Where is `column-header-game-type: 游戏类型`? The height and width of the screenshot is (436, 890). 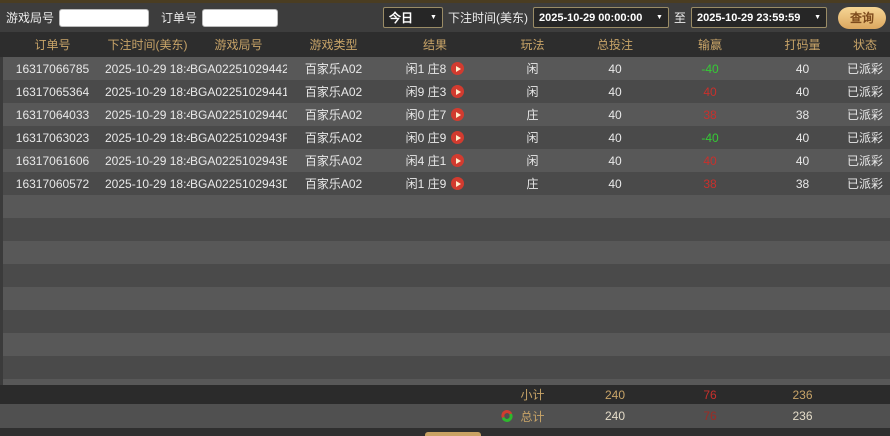 column-header-game-type: 游戏类型 is located at coordinates (333, 45).